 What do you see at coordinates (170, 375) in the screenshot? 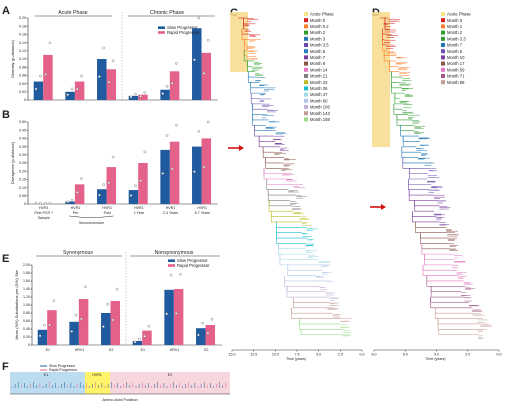
I see `region-label-e2: E2` at bounding box center [170, 375].